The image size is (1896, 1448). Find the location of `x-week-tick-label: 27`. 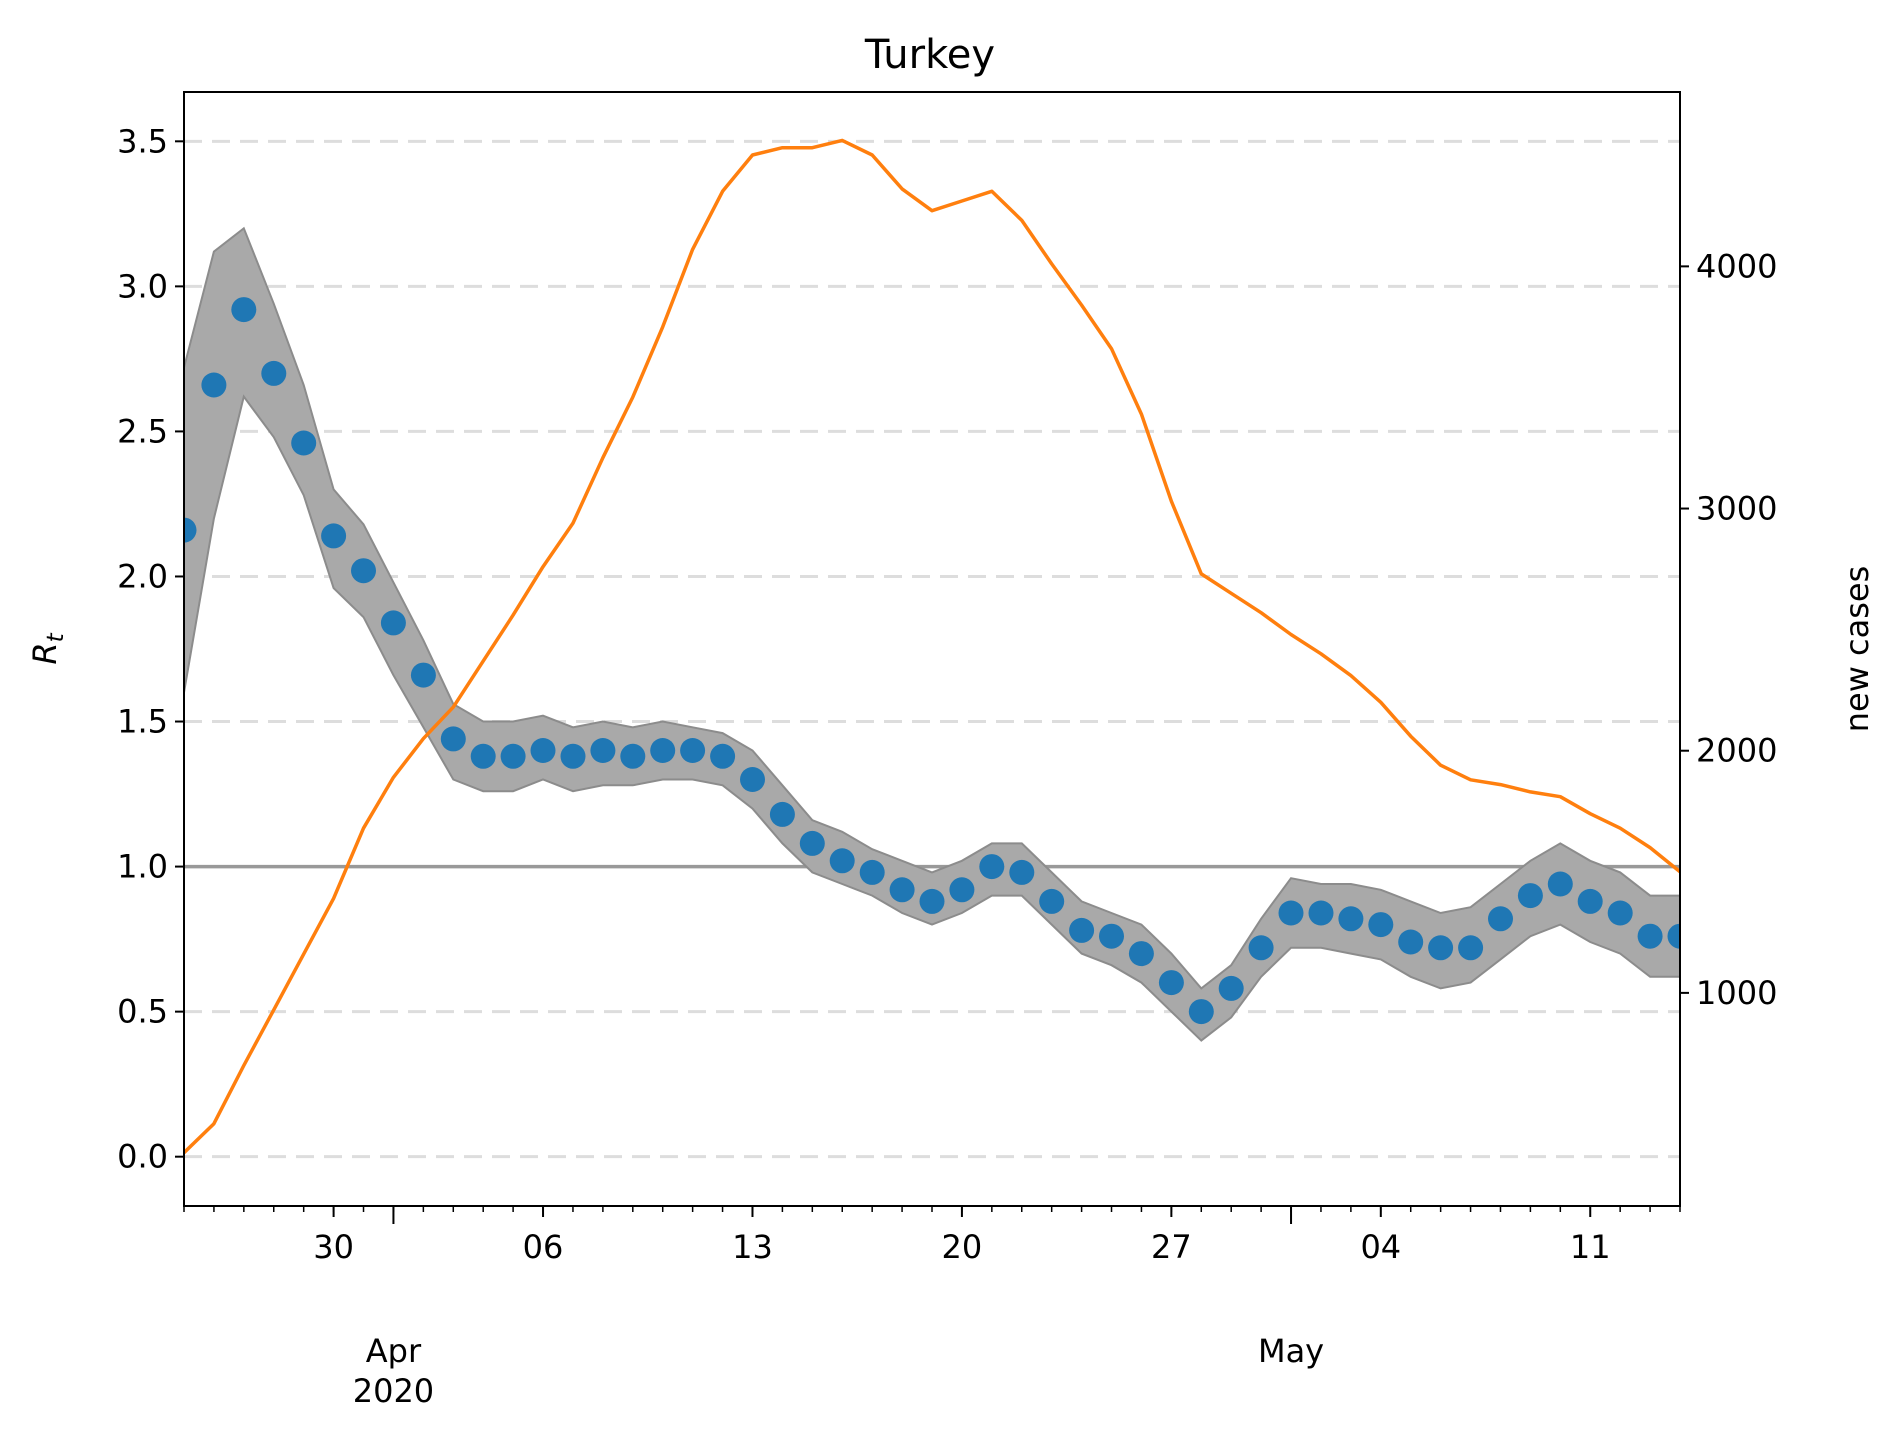

x-week-tick-label: 27 is located at coordinates (1171, 1247).